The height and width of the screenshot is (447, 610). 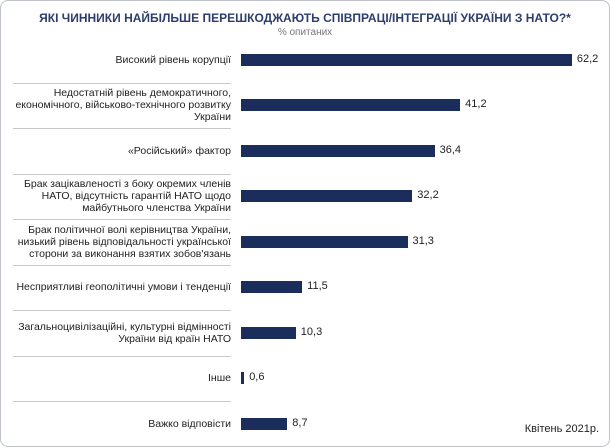 I want to click on value-label: 10,3, so click(x=311, y=331).